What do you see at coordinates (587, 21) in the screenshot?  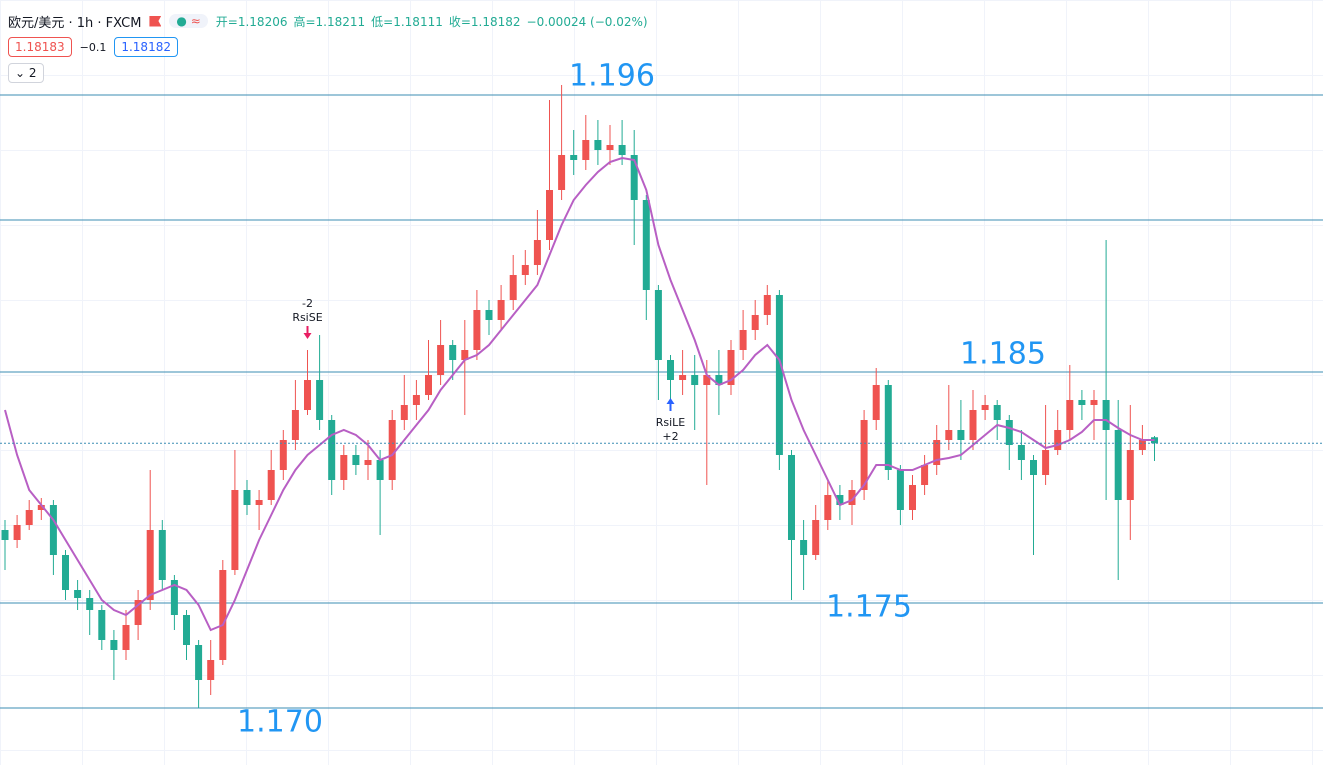 I see `ohlc-change: −0.00024 (−0.02%)` at bounding box center [587, 21].